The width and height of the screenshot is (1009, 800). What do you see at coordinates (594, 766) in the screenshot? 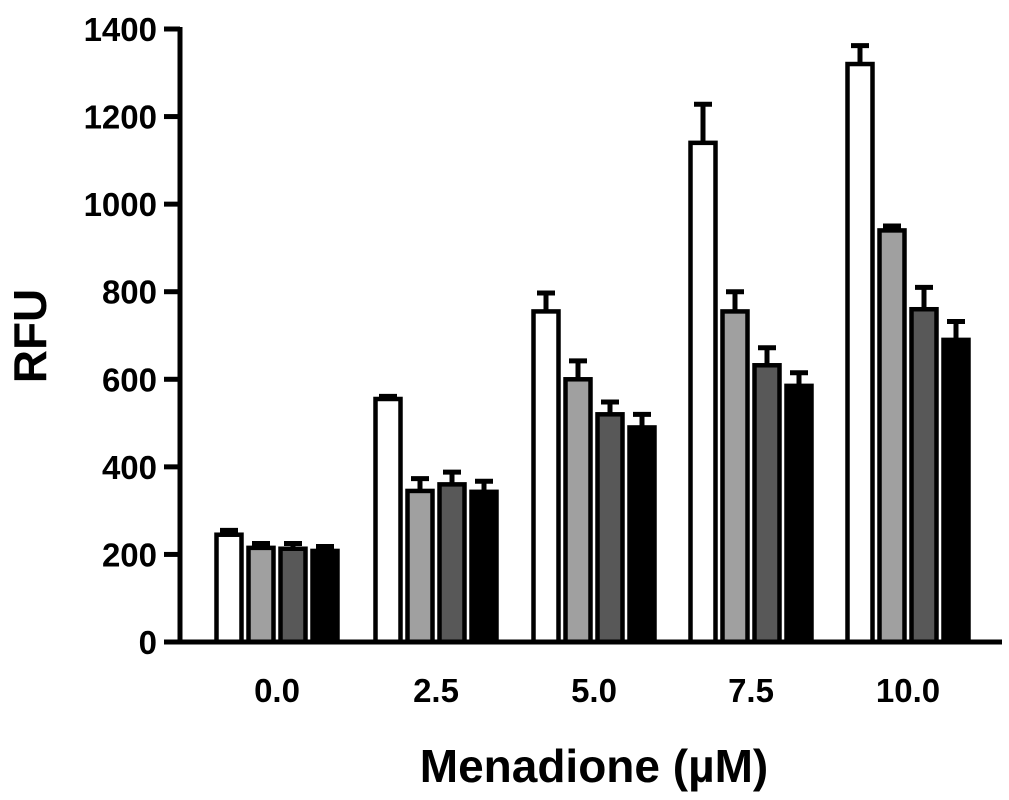
I see `x-axis-title: Menadione (µM)` at bounding box center [594, 766].